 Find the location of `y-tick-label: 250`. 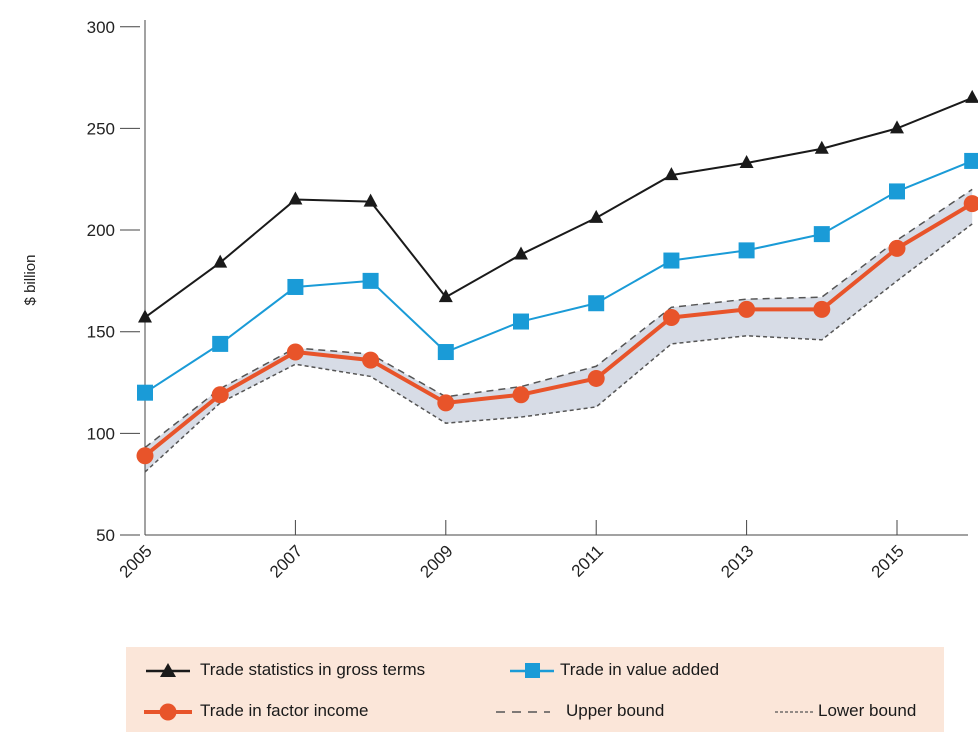

y-tick-label: 250 is located at coordinates (101, 128).